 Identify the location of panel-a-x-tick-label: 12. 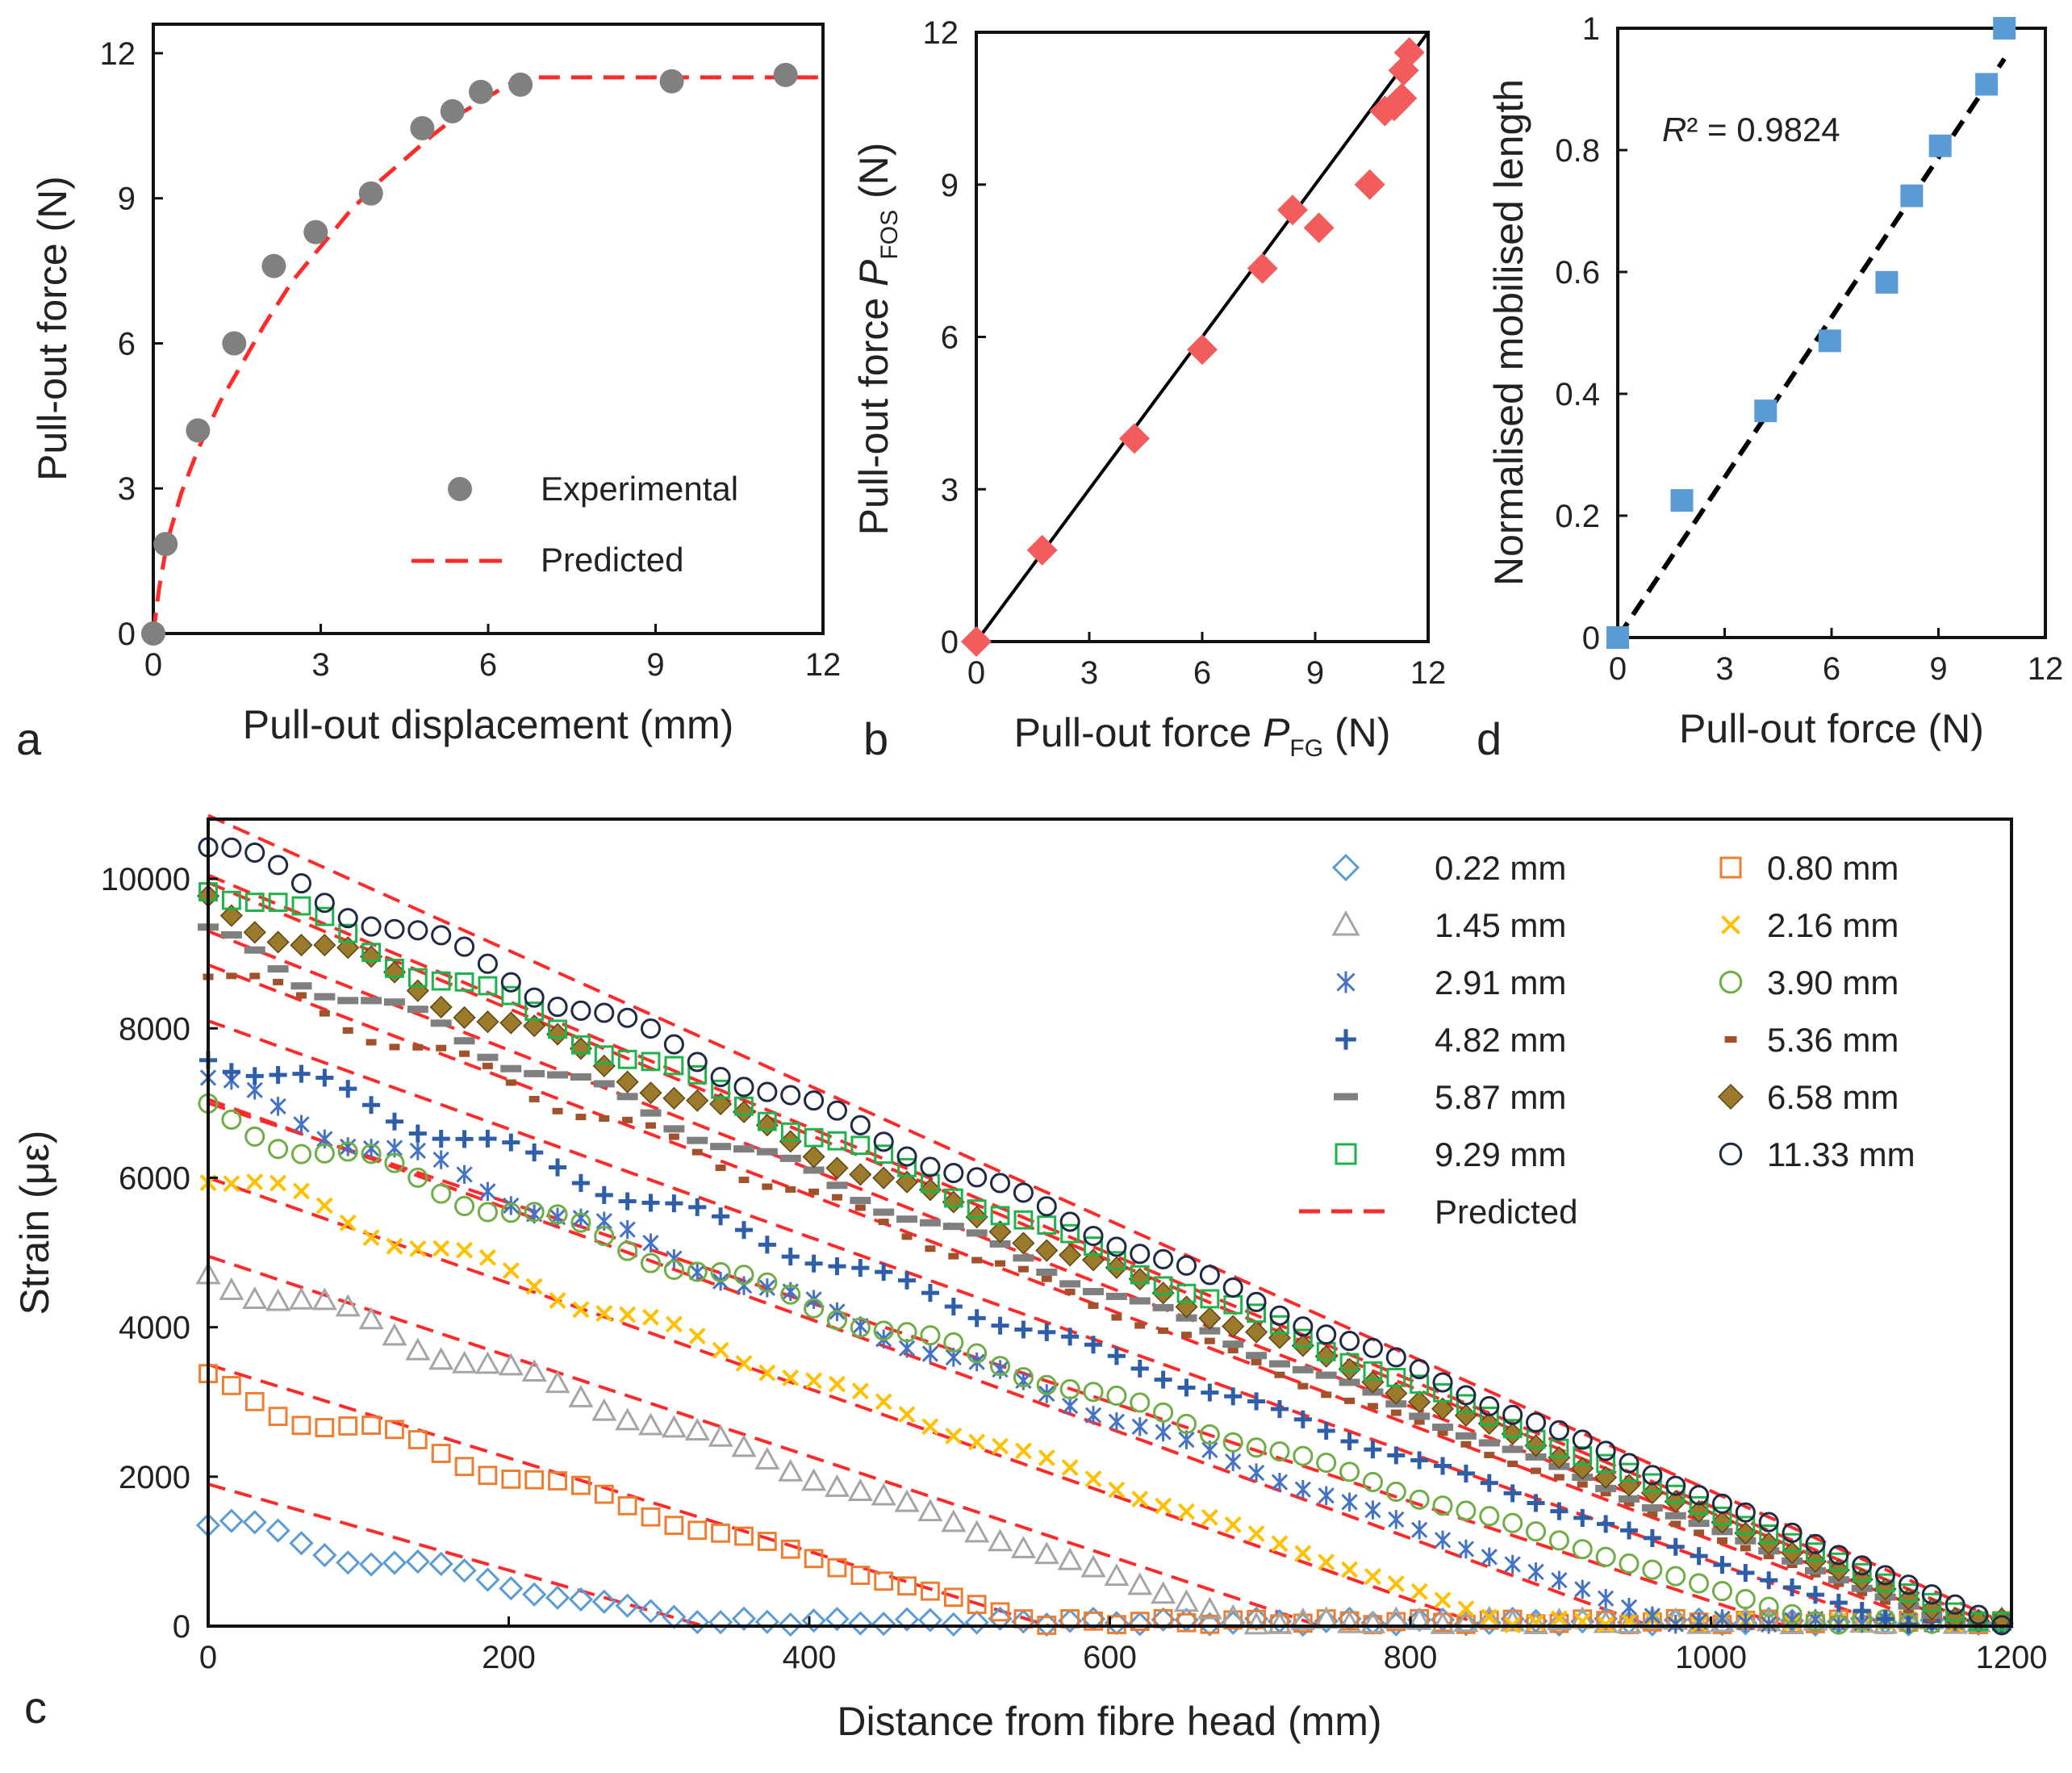
(823, 665).